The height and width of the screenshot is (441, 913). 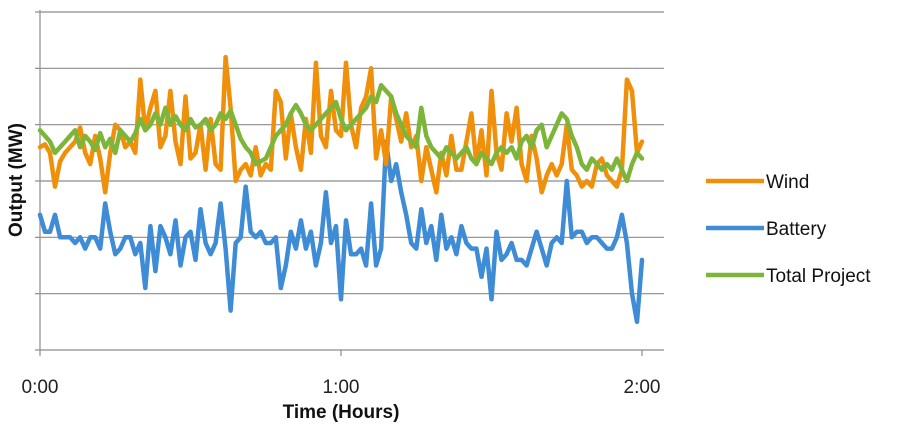 I want to click on x-tick-label: 2:00, so click(x=642, y=387).